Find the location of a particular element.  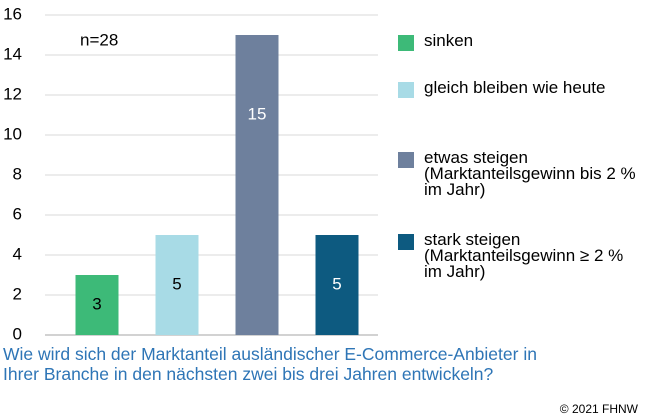

y-tick-label: 0 is located at coordinates (17, 333).